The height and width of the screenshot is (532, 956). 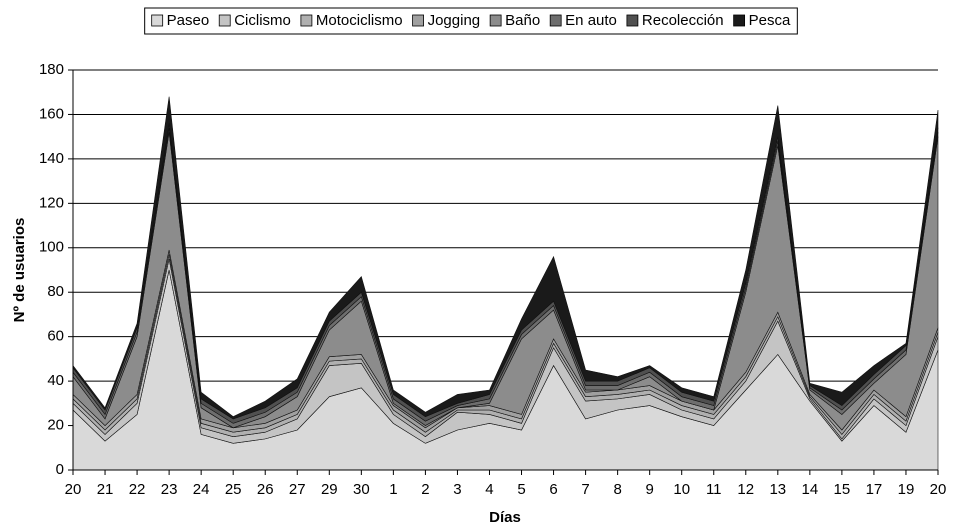 I want to click on x-tick-label: 7, so click(x=585, y=489).